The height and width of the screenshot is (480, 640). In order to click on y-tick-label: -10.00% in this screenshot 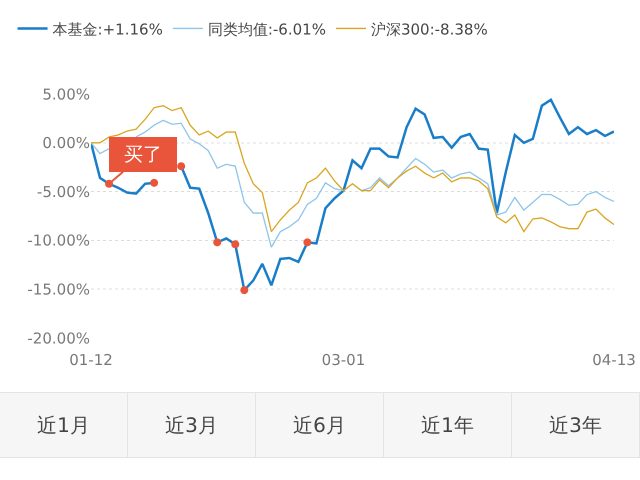, I will do `click(58, 241)`.